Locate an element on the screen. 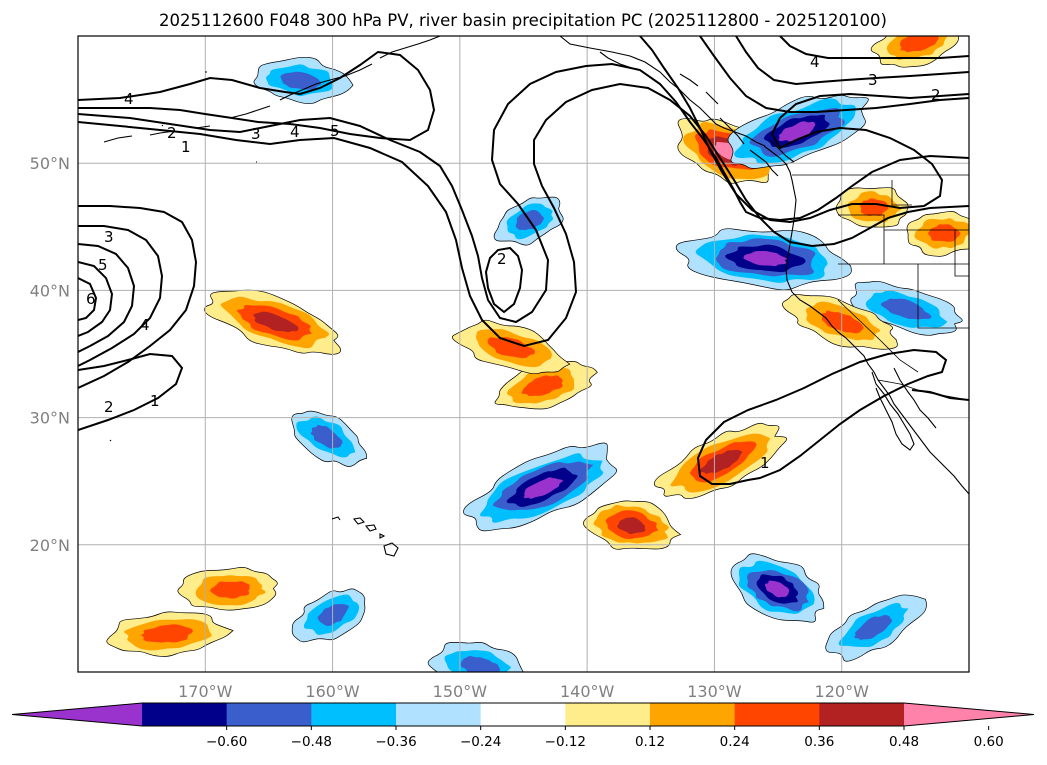  colorbar-tick-label: 0.24 is located at coordinates (735, 742).